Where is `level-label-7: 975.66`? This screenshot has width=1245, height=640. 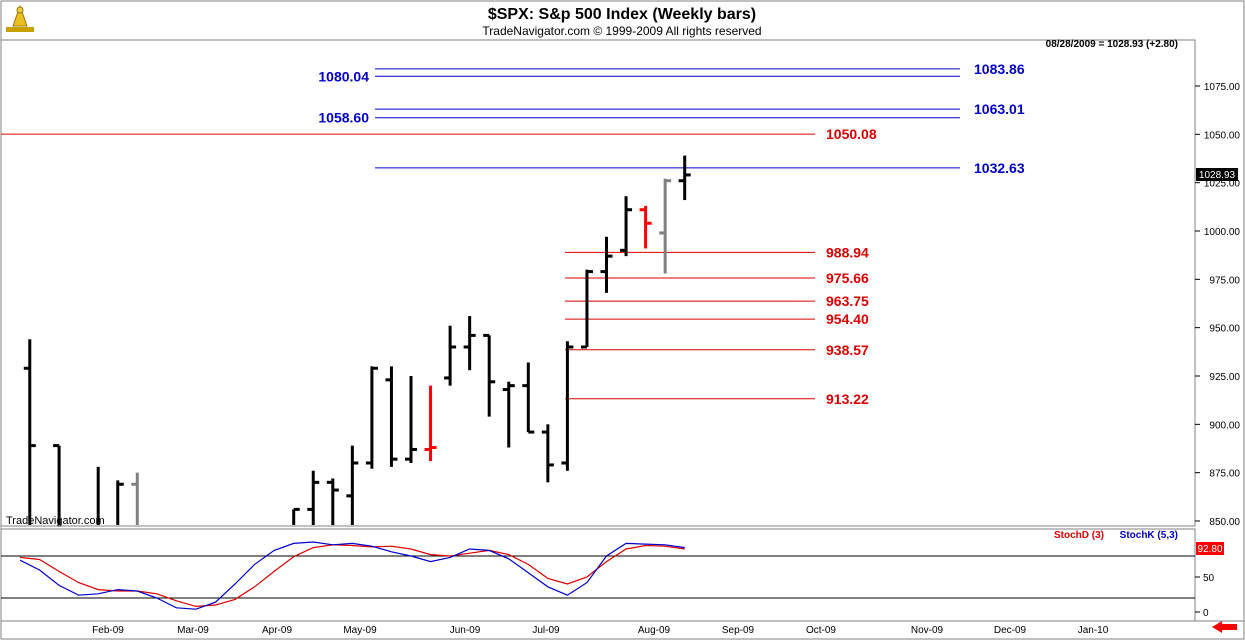 level-label-7: 975.66 is located at coordinates (847, 278).